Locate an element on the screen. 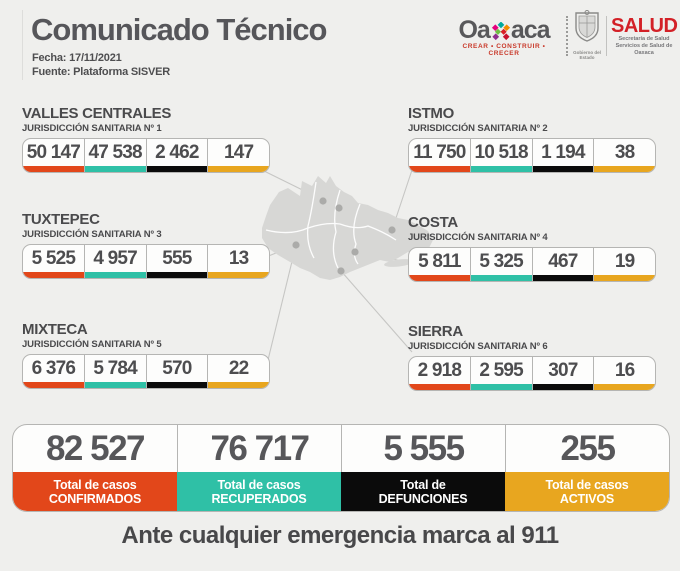 The height and width of the screenshot is (571, 680). cell-recovered: 5 784 is located at coordinates (114, 371).